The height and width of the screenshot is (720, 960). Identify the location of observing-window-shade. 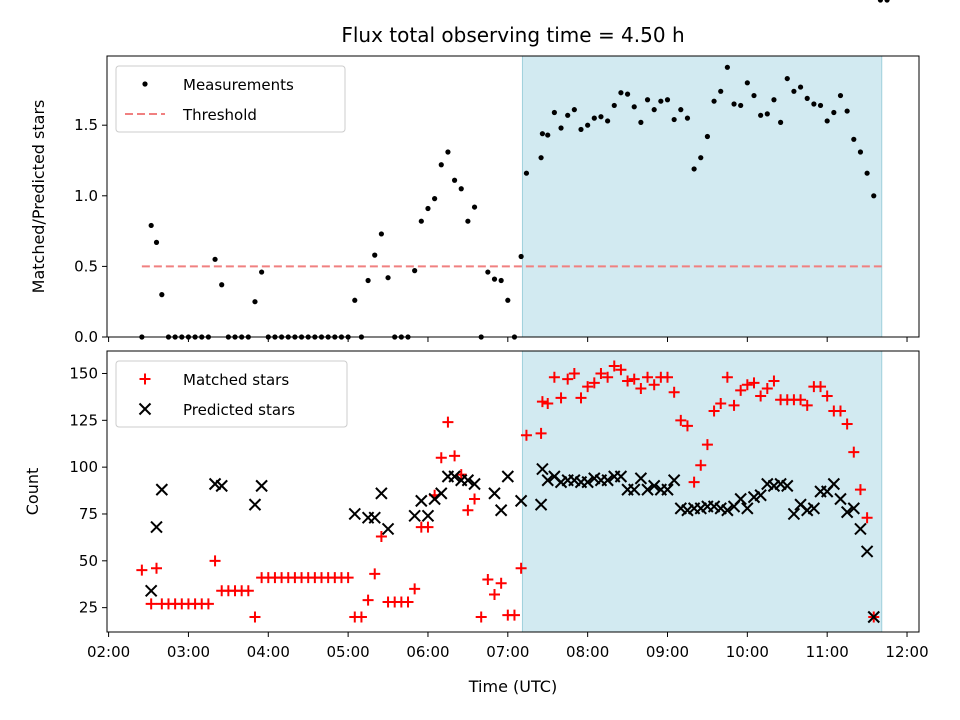
(702, 196).